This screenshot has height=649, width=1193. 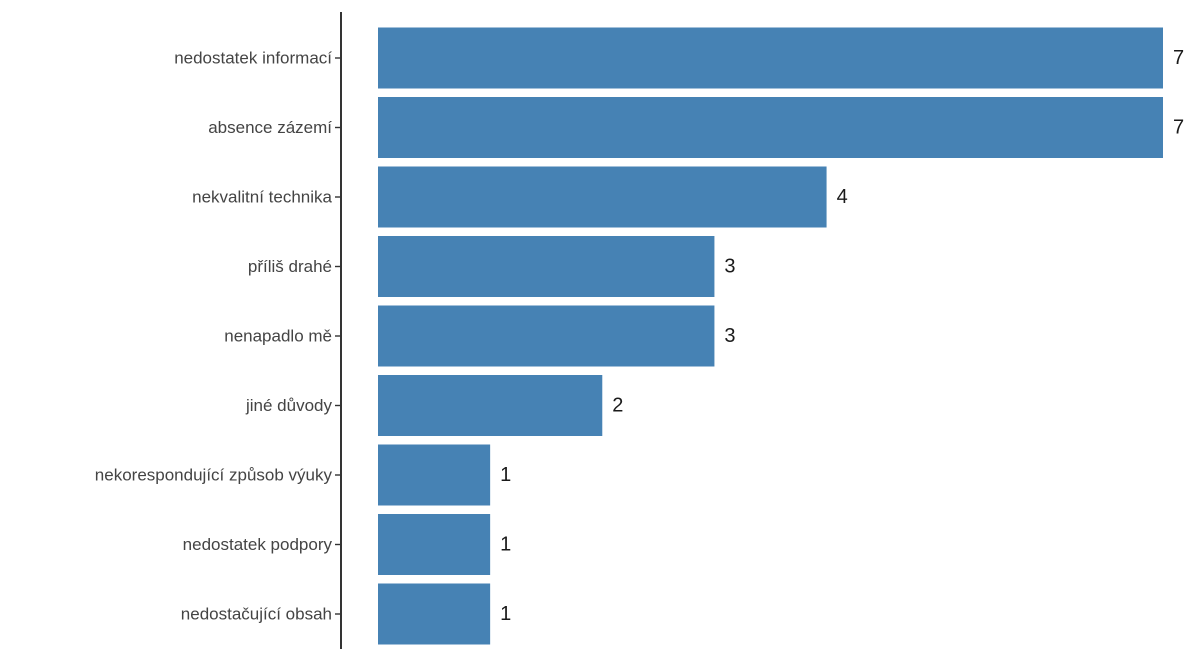 I want to click on category-label: nekvalitní technika, so click(x=262, y=197).